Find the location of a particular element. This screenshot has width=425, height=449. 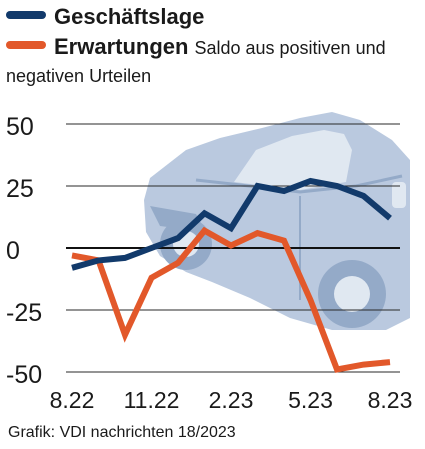

x-axis-ticks: 8.22 11.22 2.23 5.23 8.23 is located at coordinates (231, 400).